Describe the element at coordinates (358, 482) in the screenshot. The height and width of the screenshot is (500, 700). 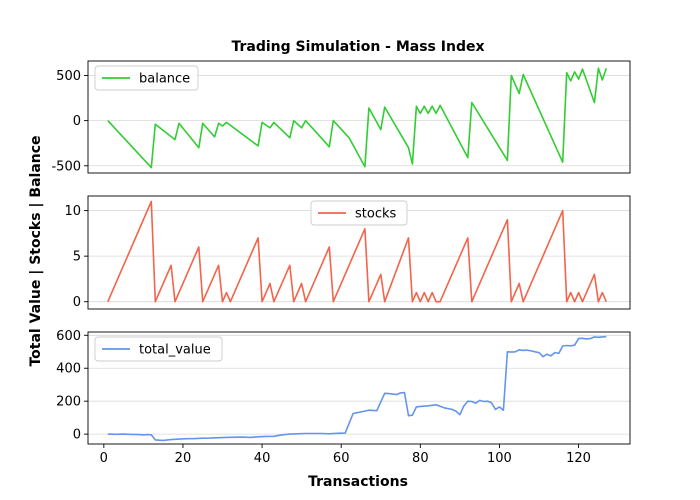
I see `x-axis-label: Transactions` at that location.